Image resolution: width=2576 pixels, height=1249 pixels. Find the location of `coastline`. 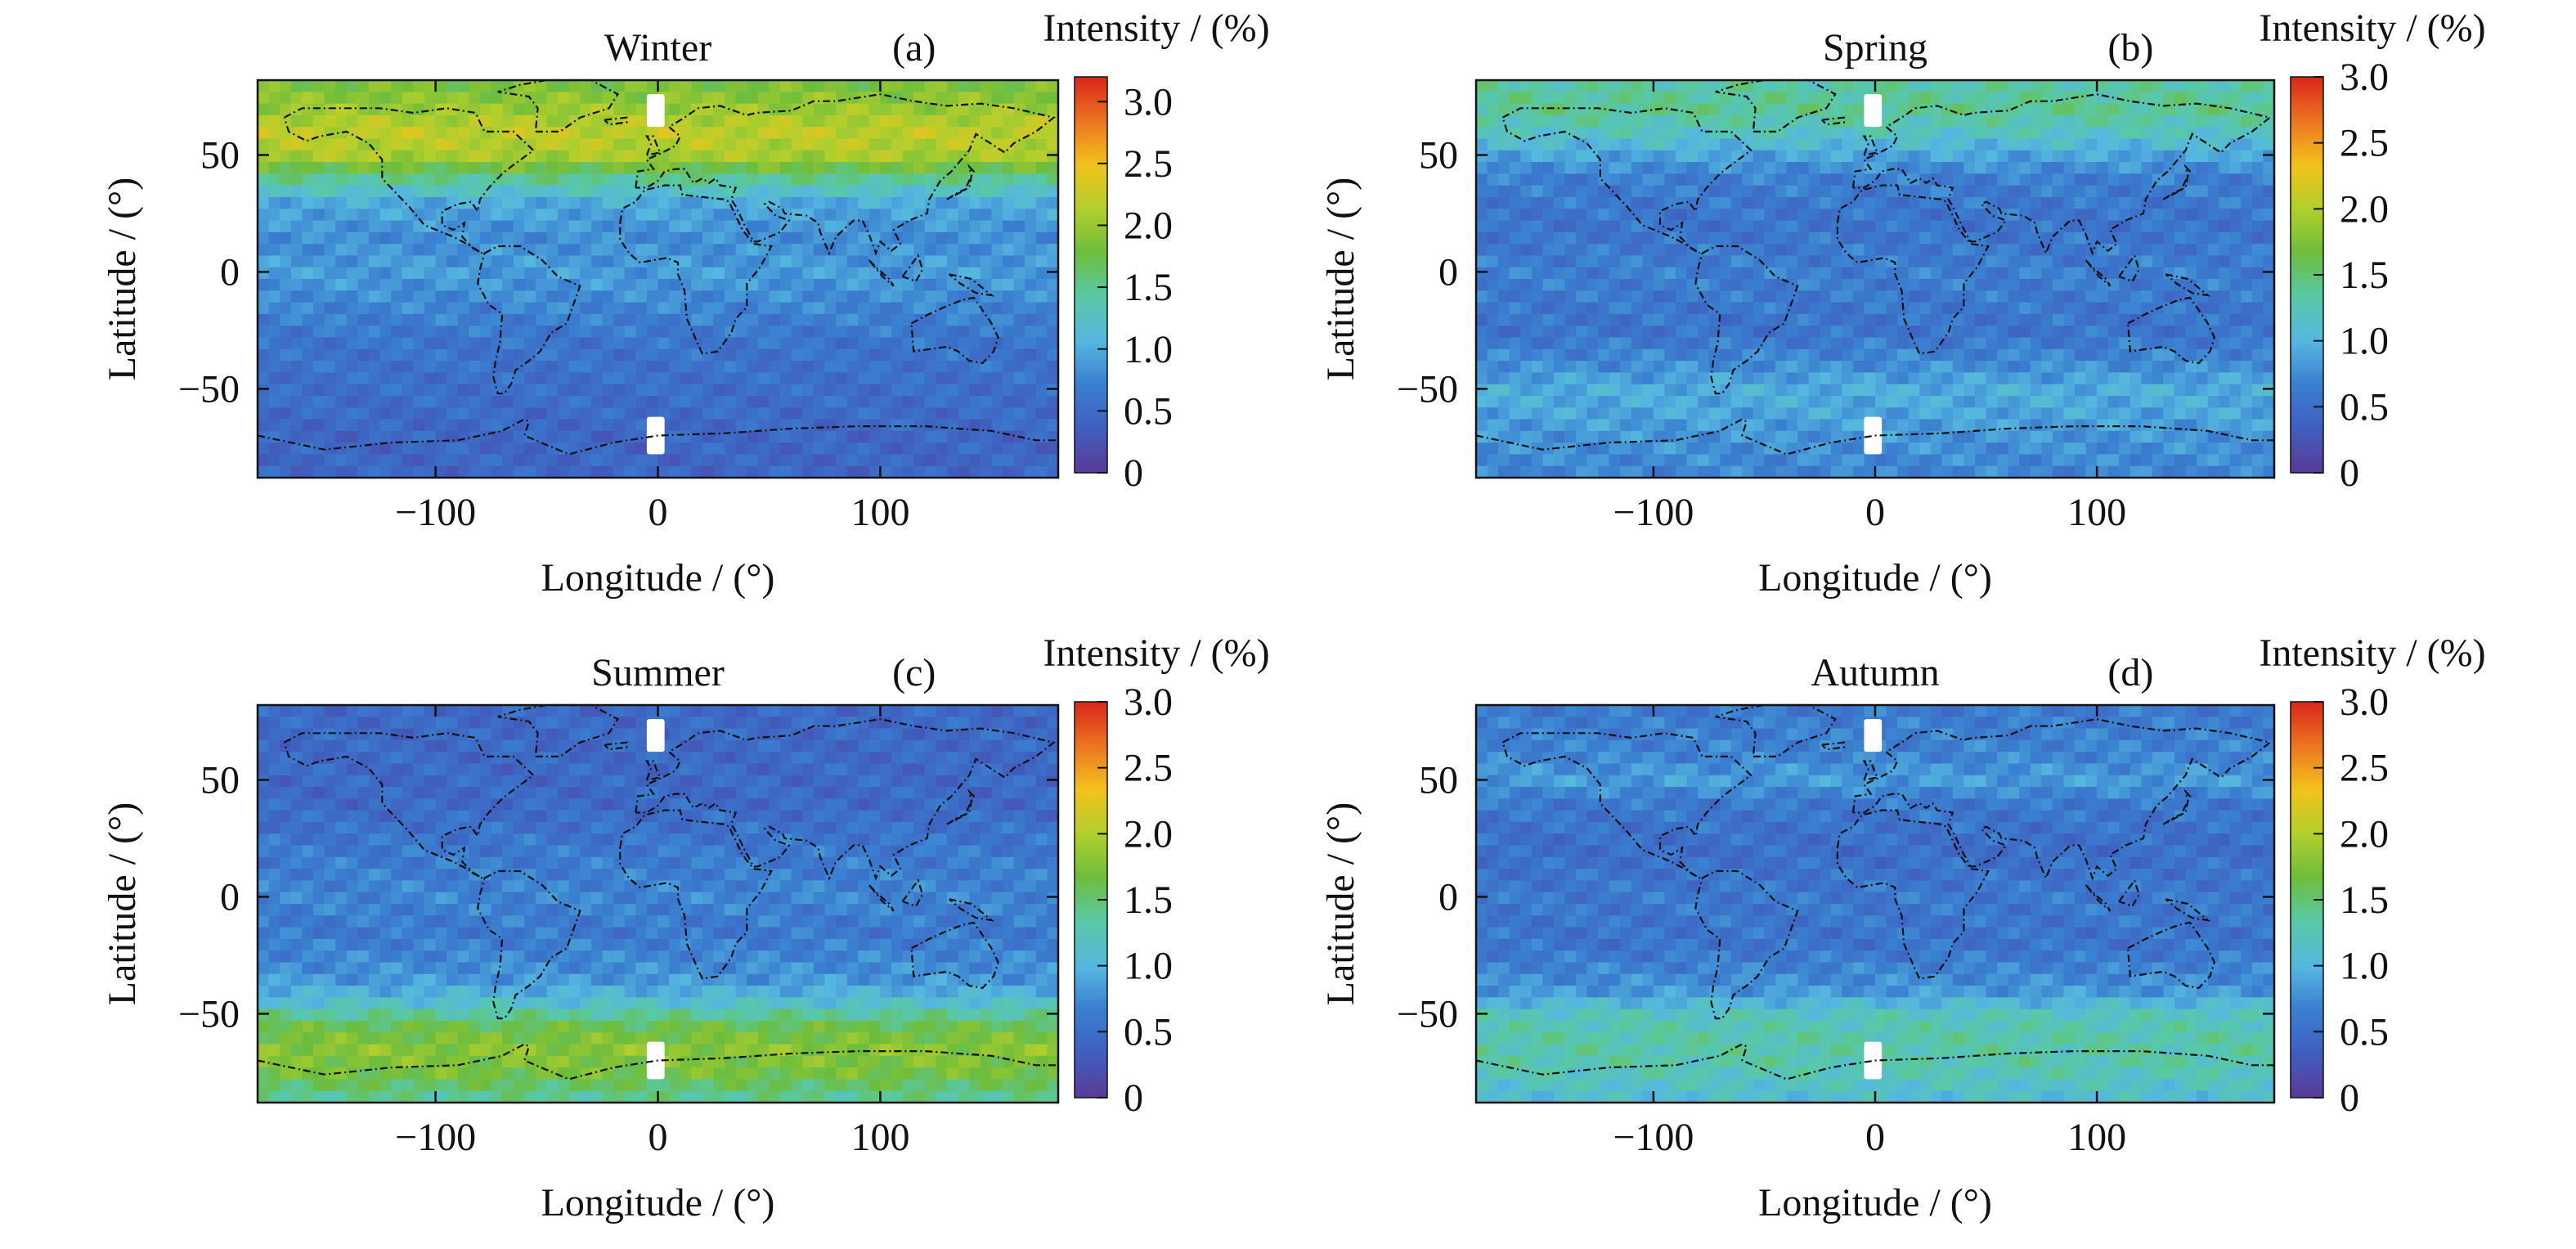

coastline is located at coordinates (846, 175).